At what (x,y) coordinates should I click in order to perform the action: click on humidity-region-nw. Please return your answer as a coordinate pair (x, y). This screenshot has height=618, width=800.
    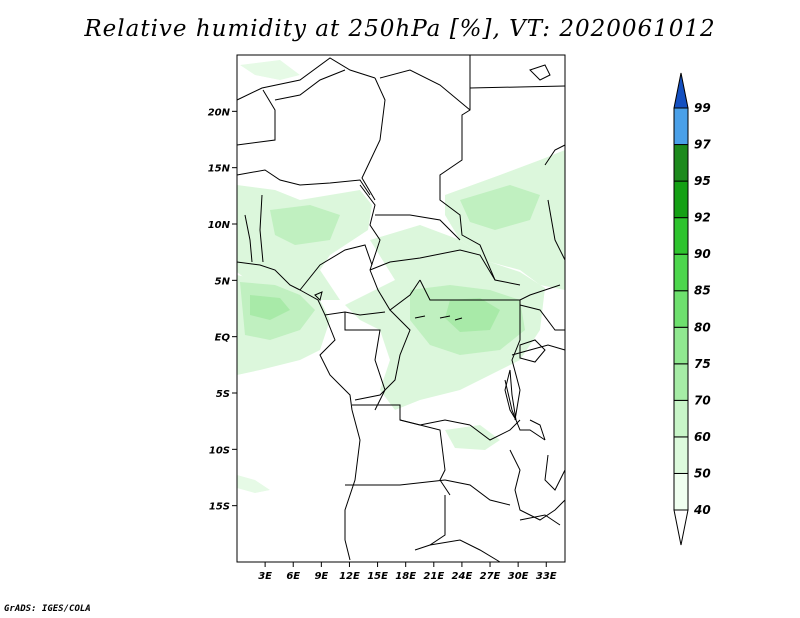
    Looking at the image, I should click on (270, 70).